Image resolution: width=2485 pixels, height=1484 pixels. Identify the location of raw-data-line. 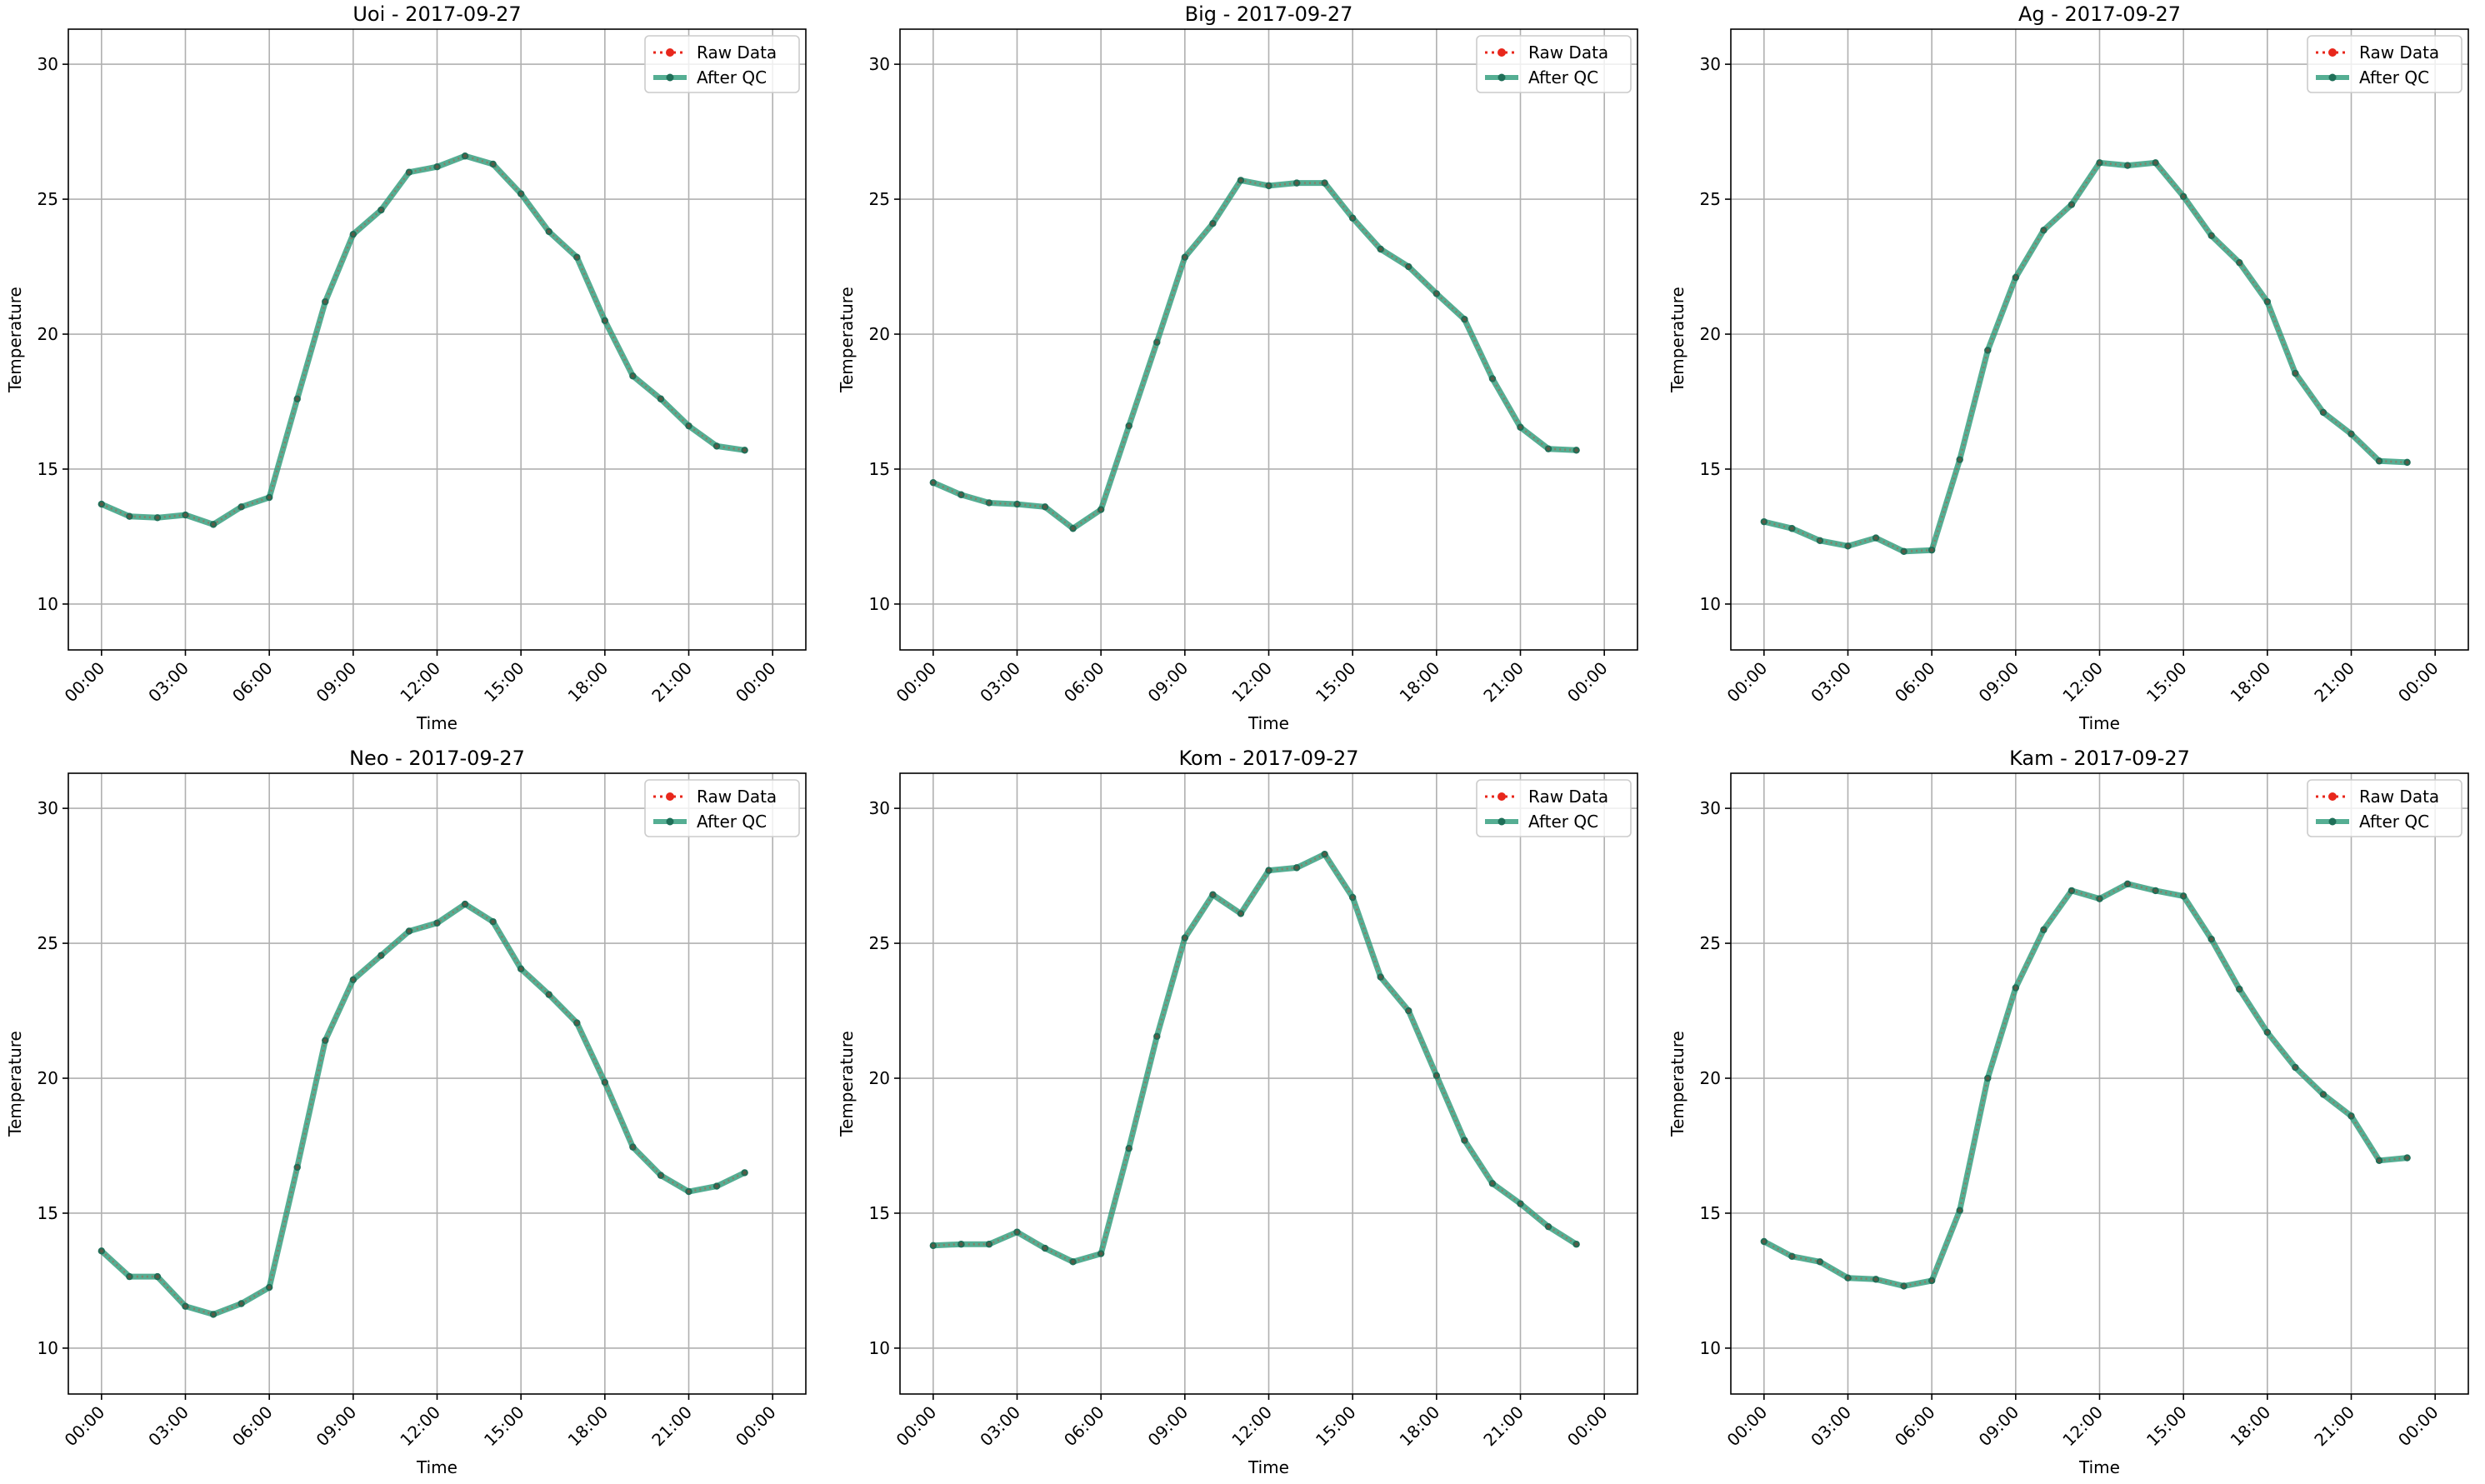
(423, 1109).